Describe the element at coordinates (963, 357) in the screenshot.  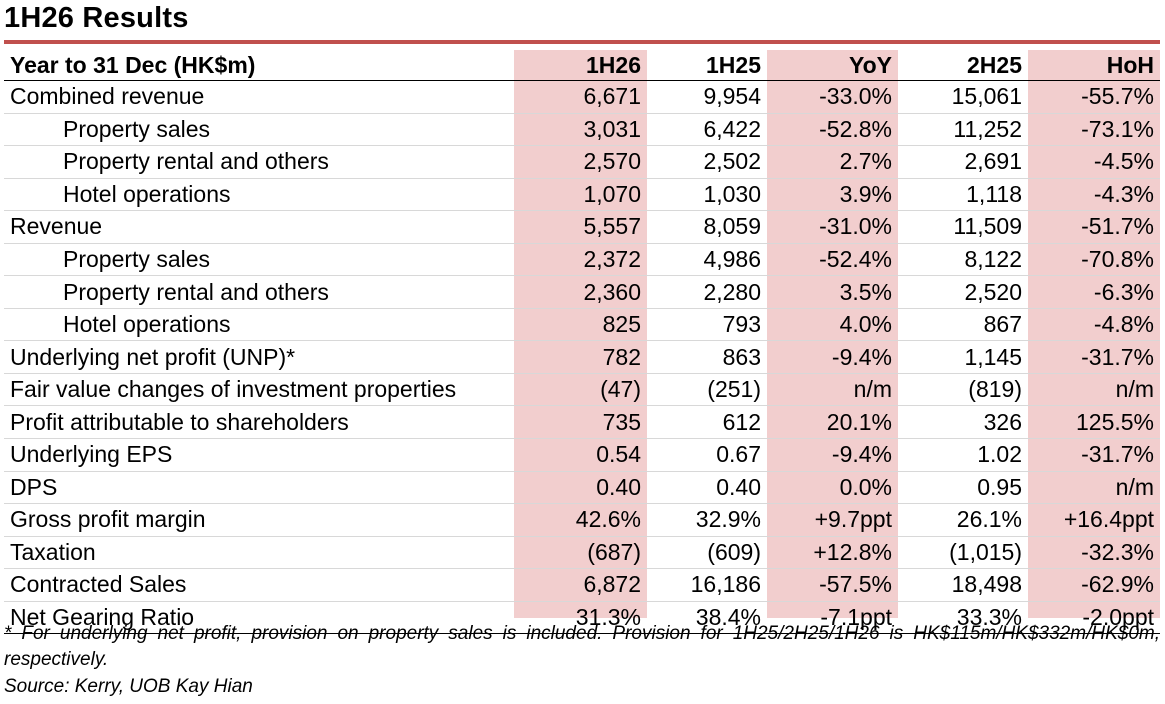
I see `cell-2h25: 1,145` at that location.